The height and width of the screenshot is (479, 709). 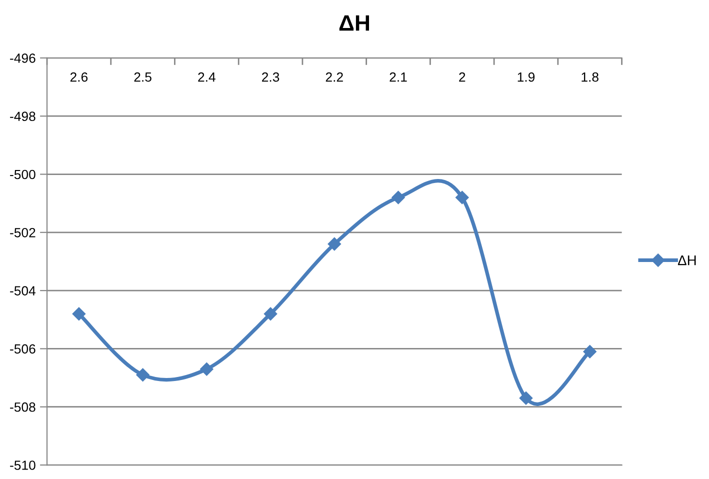 What do you see at coordinates (23, 233) in the screenshot?
I see `y-tick-label: -502` at bounding box center [23, 233].